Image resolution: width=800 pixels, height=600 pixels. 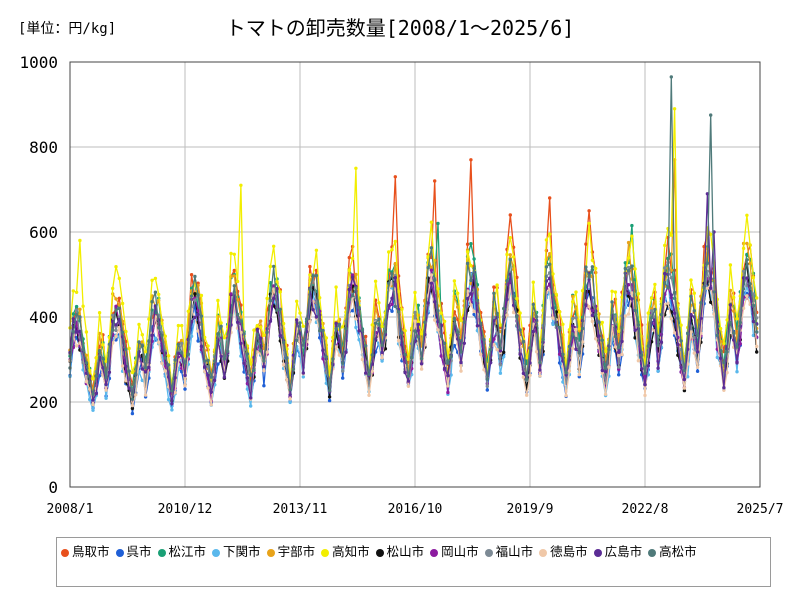 What do you see at coordinates (617, 552) in the screenshot?
I see `legend-item: 広島市` at bounding box center [617, 552].